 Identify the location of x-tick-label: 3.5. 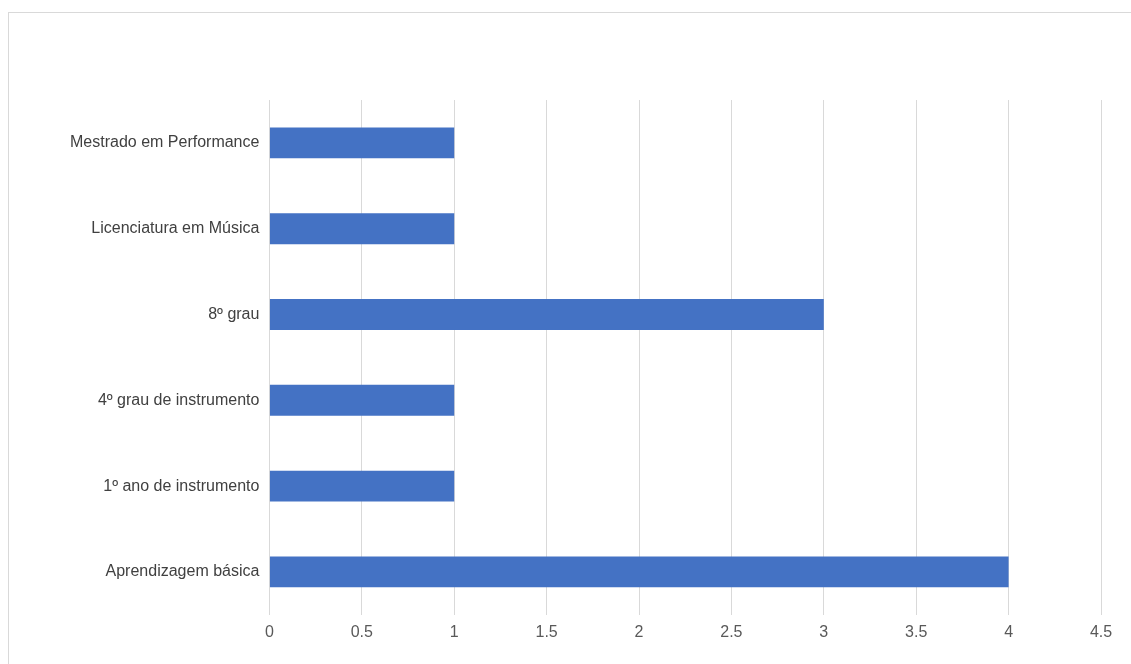
(916, 631).